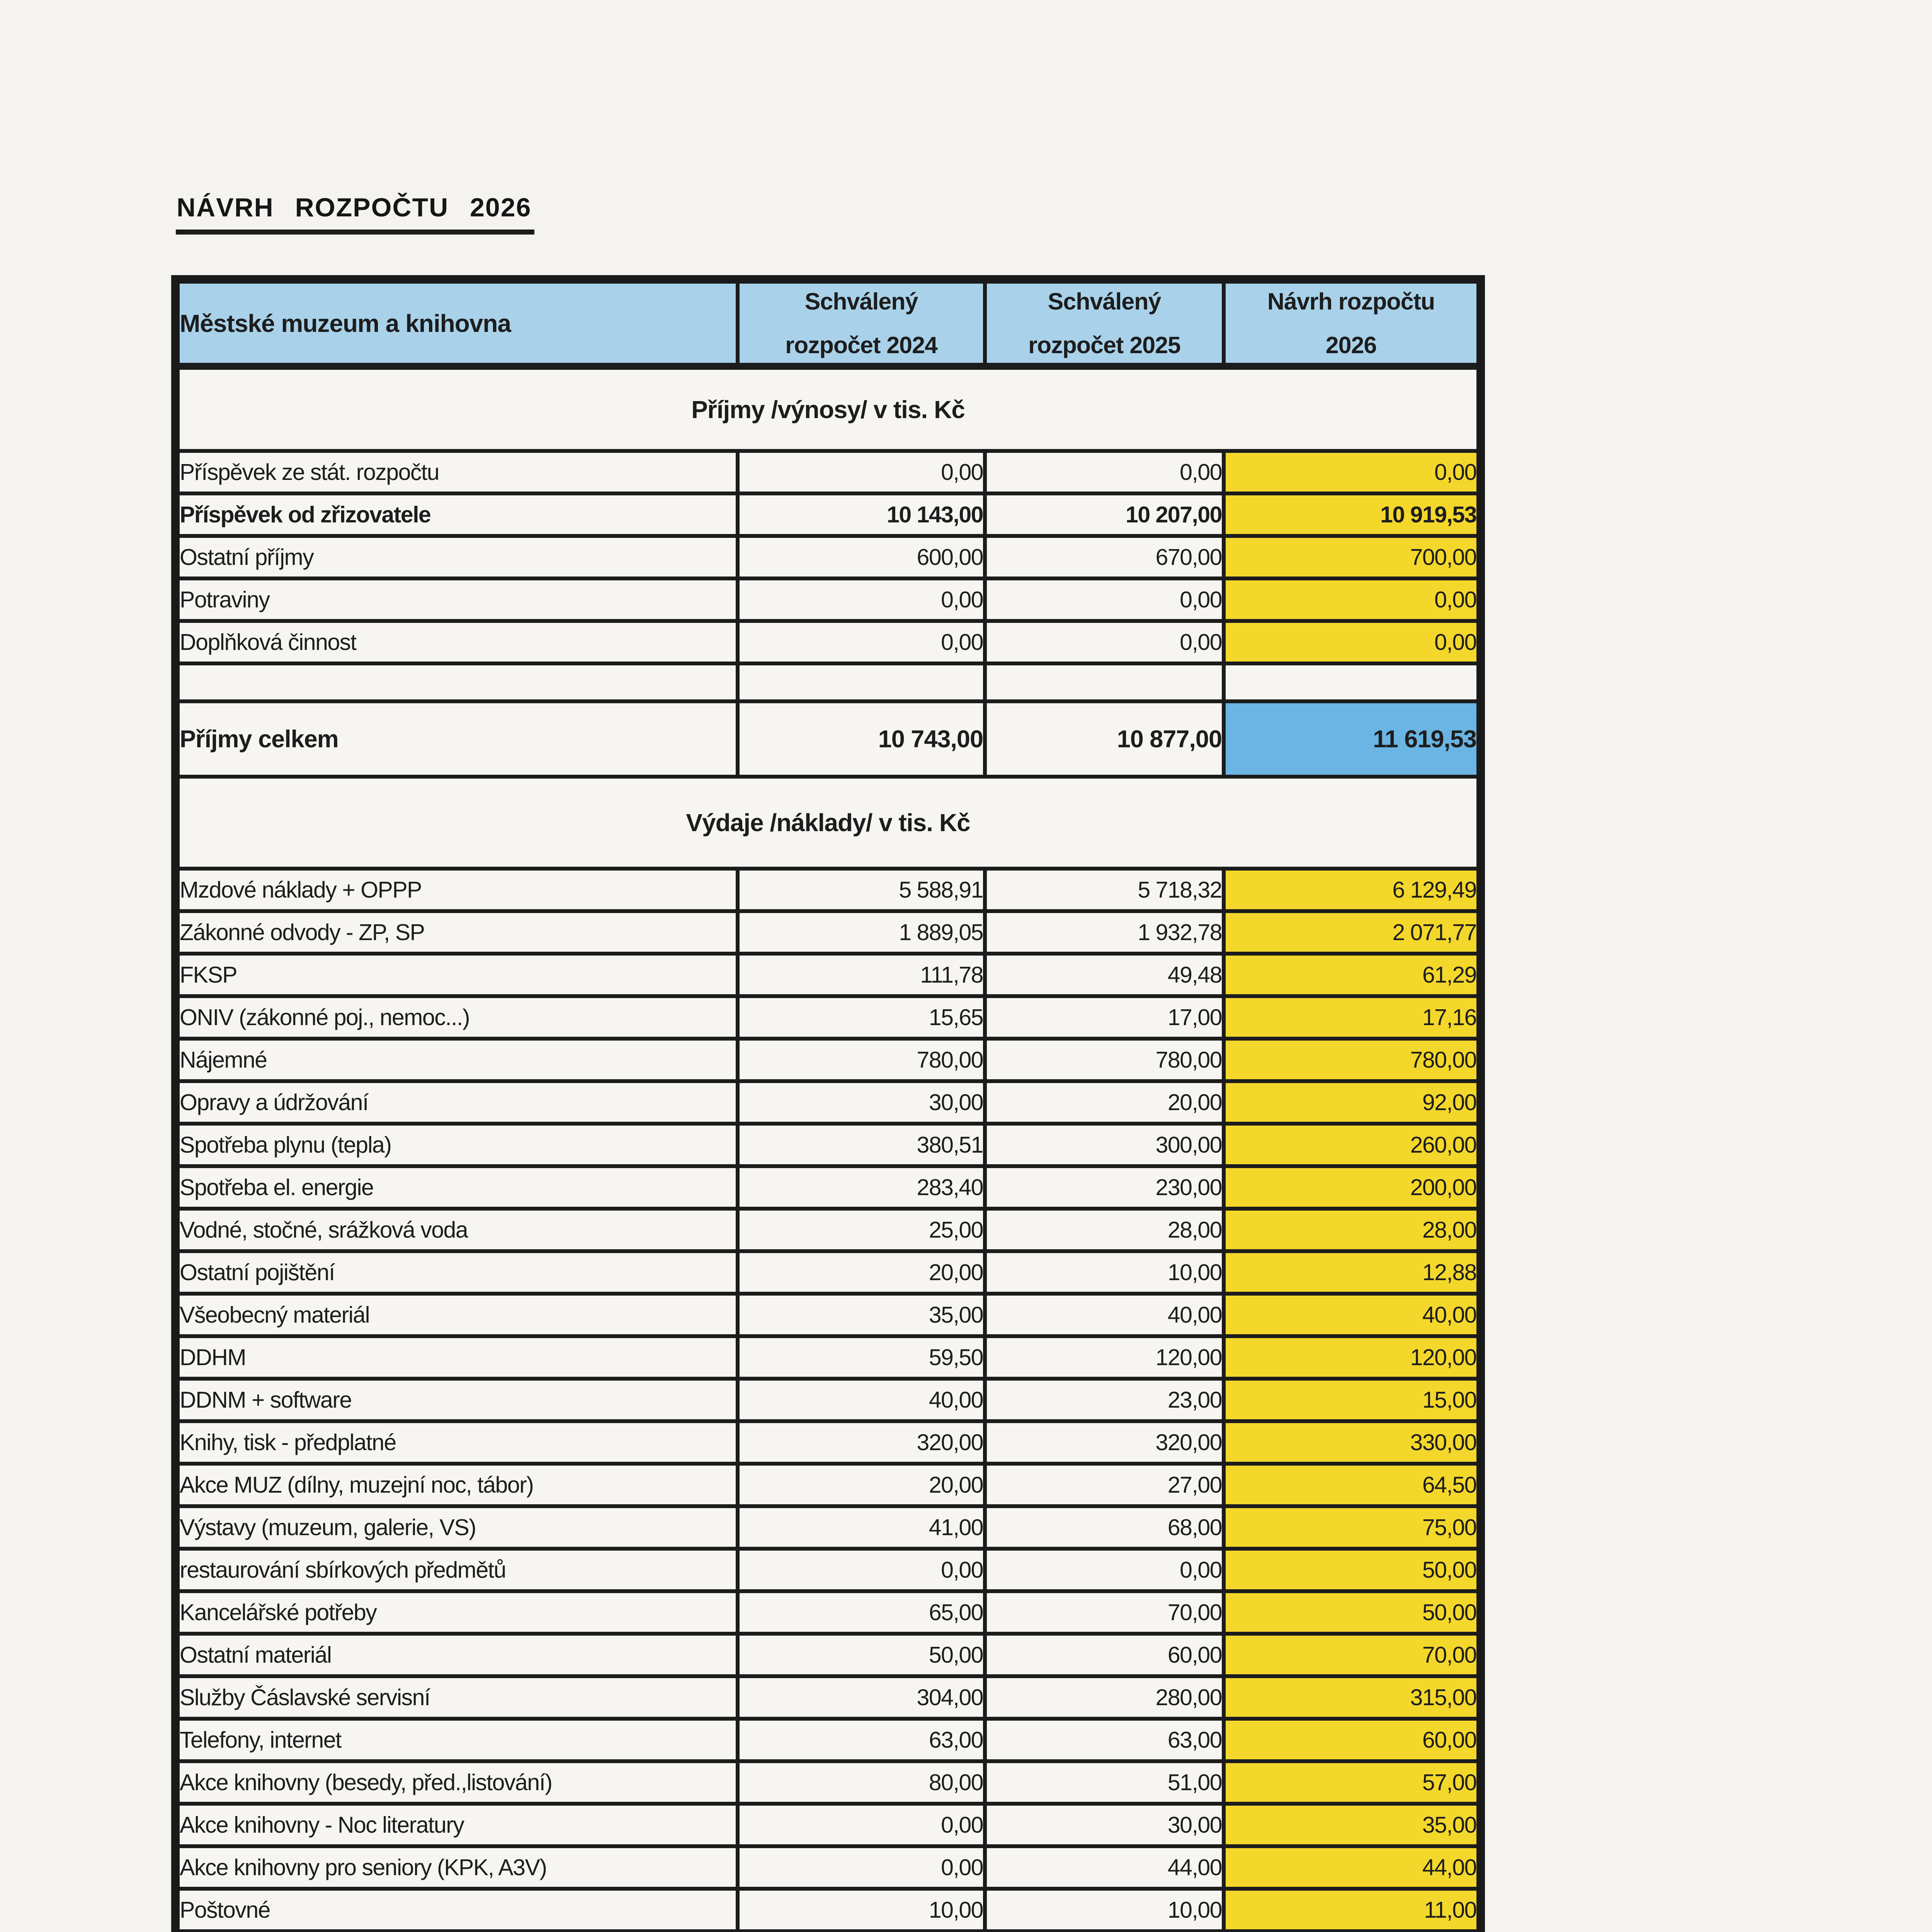  What do you see at coordinates (1353, 1060) in the screenshot?
I see `value-2026: 780,00` at bounding box center [1353, 1060].